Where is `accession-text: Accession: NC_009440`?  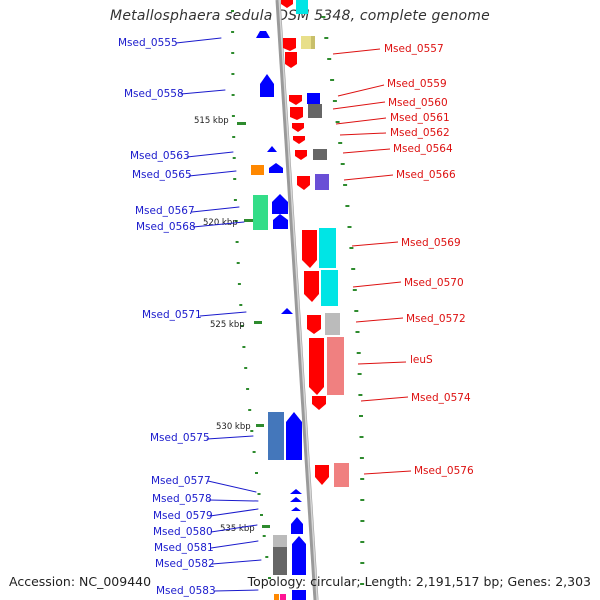 accession-text: Accession: NC_009440 is located at coordinates (80, 581).